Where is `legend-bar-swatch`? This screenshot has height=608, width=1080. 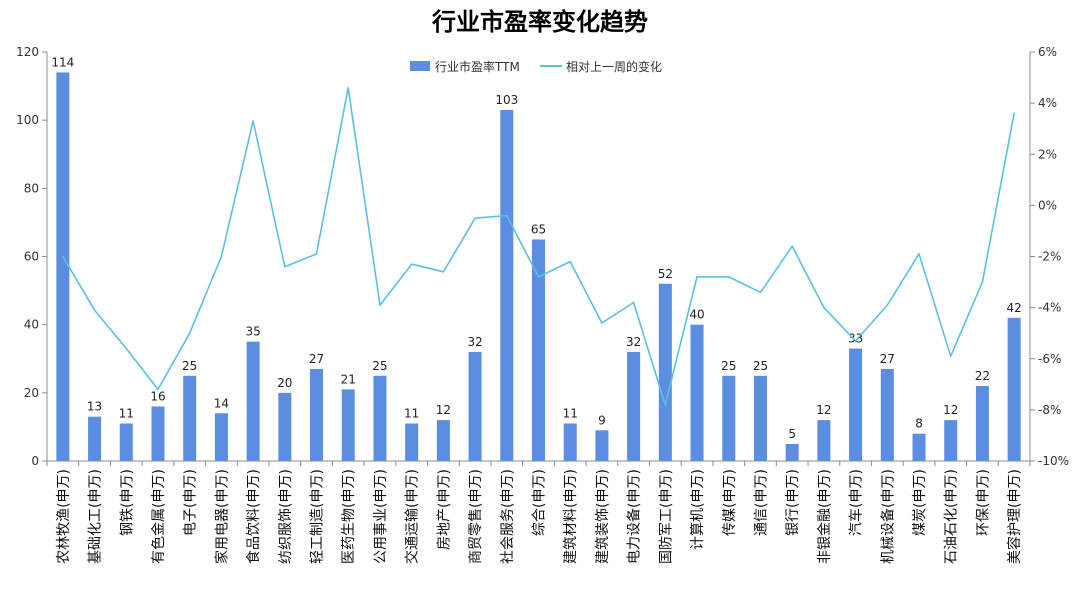
legend-bar-swatch is located at coordinates (420, 66).